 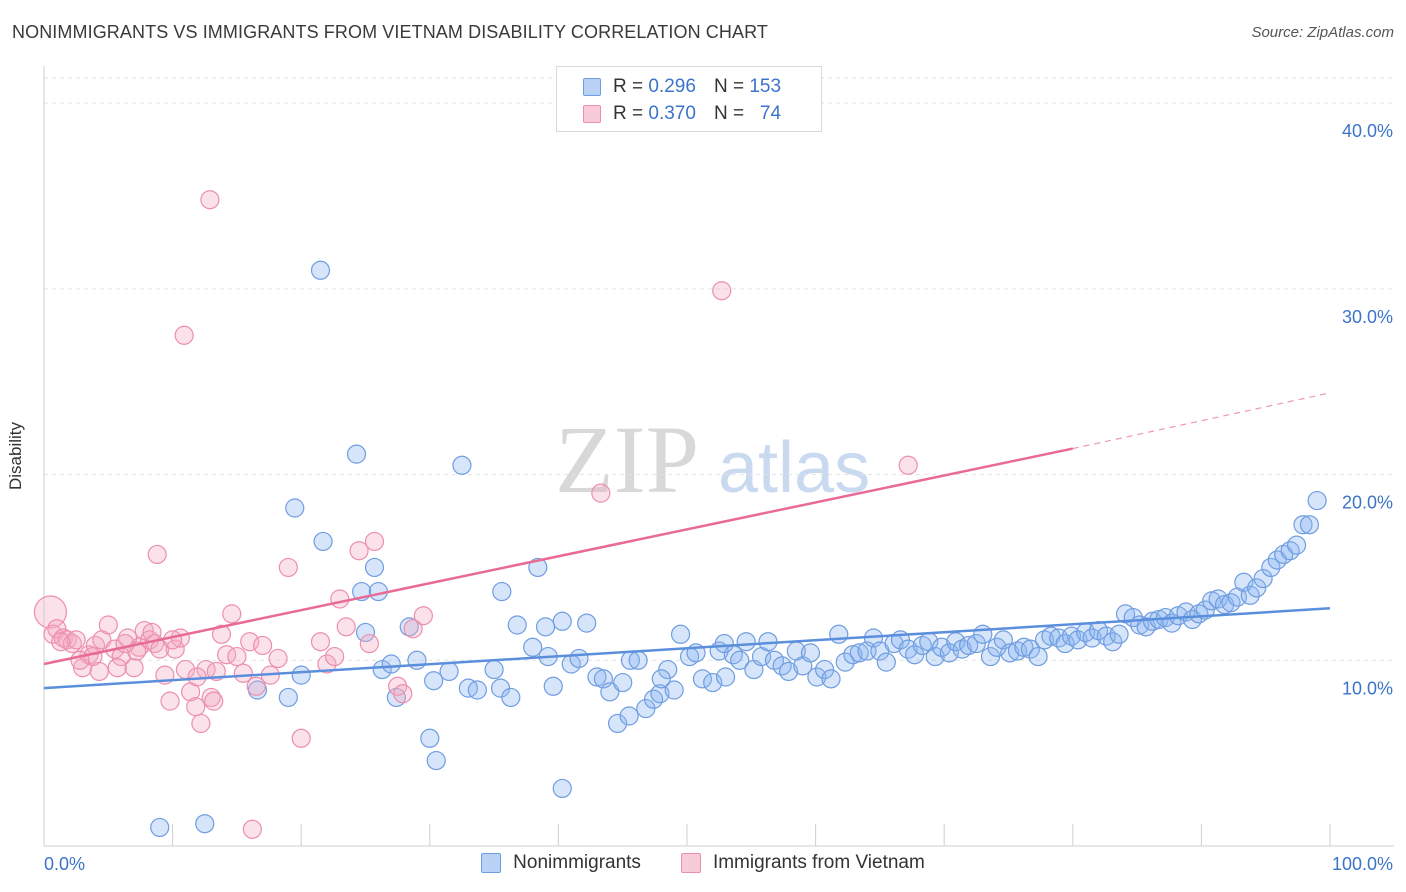 I want to click on legend-row-immigrants: R = 0.370 N = 74, so click(x=682, y=114).